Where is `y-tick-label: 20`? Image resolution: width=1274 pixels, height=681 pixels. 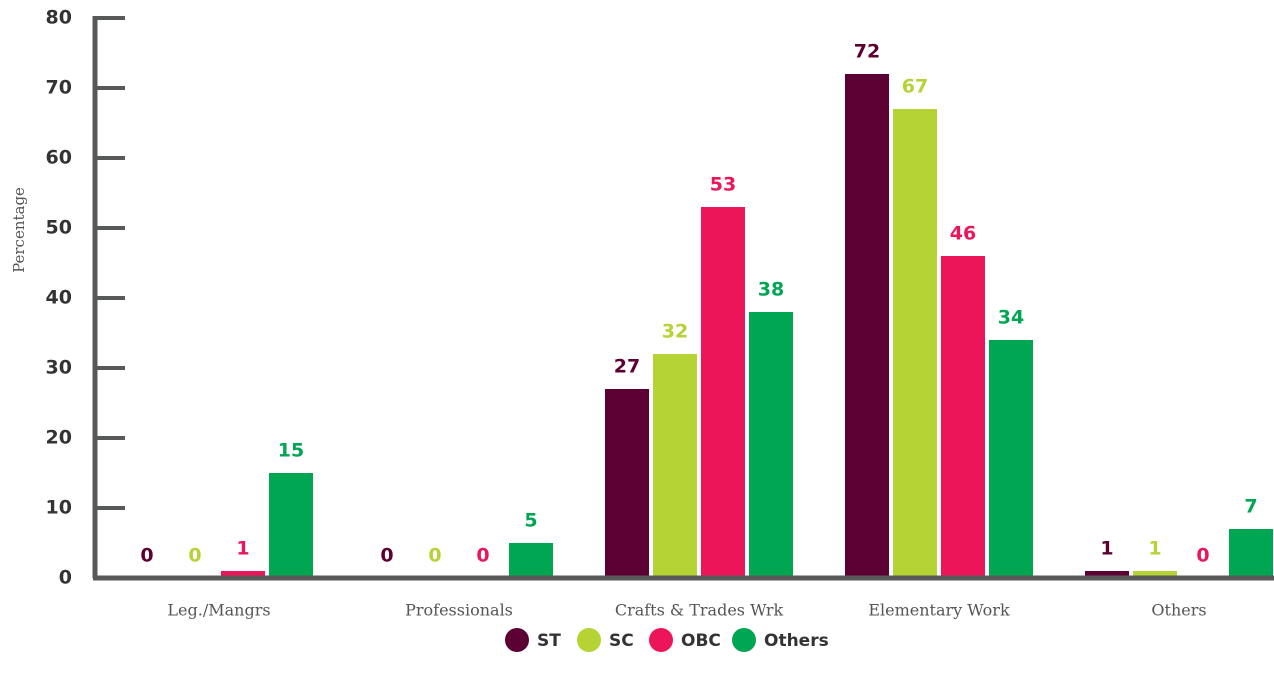
y-tick-label: 20 is located at coordinates (59, 438).